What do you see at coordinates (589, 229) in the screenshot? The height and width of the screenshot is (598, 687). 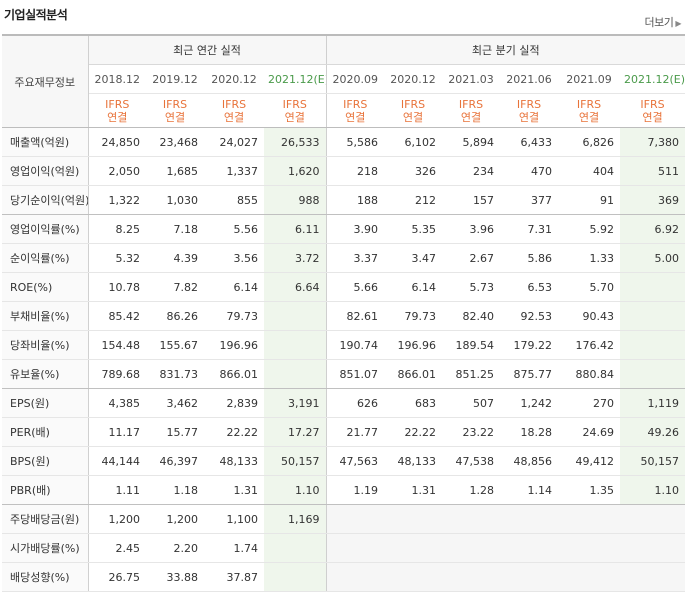 I see `table-cell: 5.92` at bounding box center [589, 229].